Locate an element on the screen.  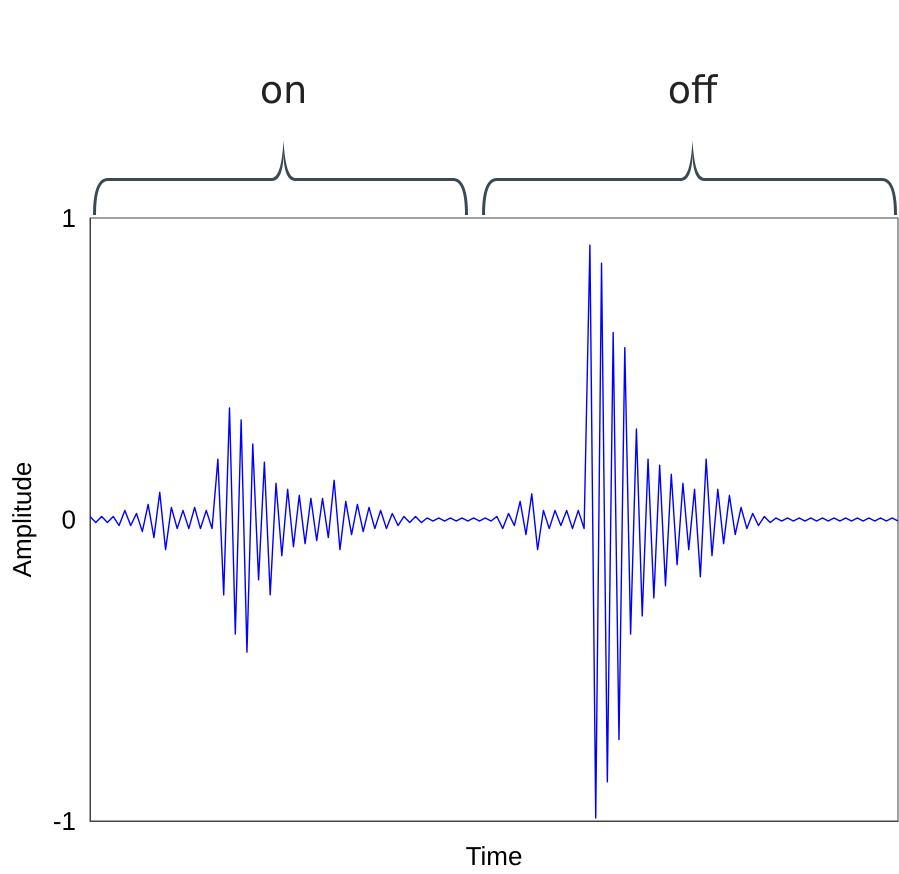
y-tick-label: 1 is located at coordinates (69, 218).